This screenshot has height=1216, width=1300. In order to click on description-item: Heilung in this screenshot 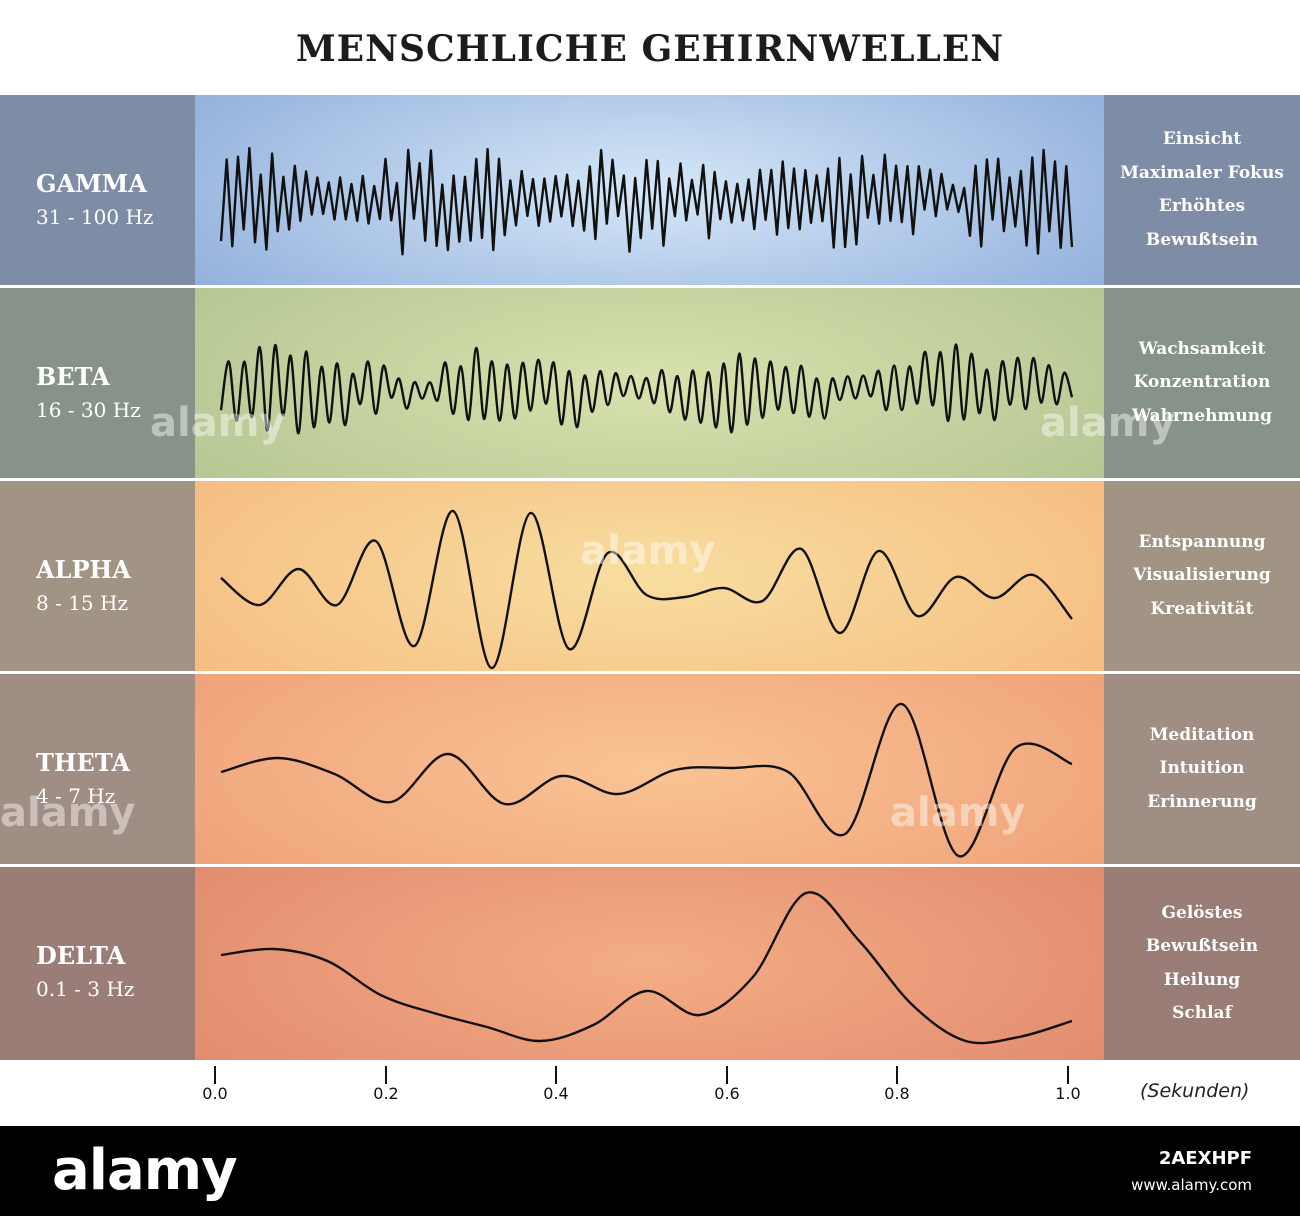, I will do `click(1202, 979)`.